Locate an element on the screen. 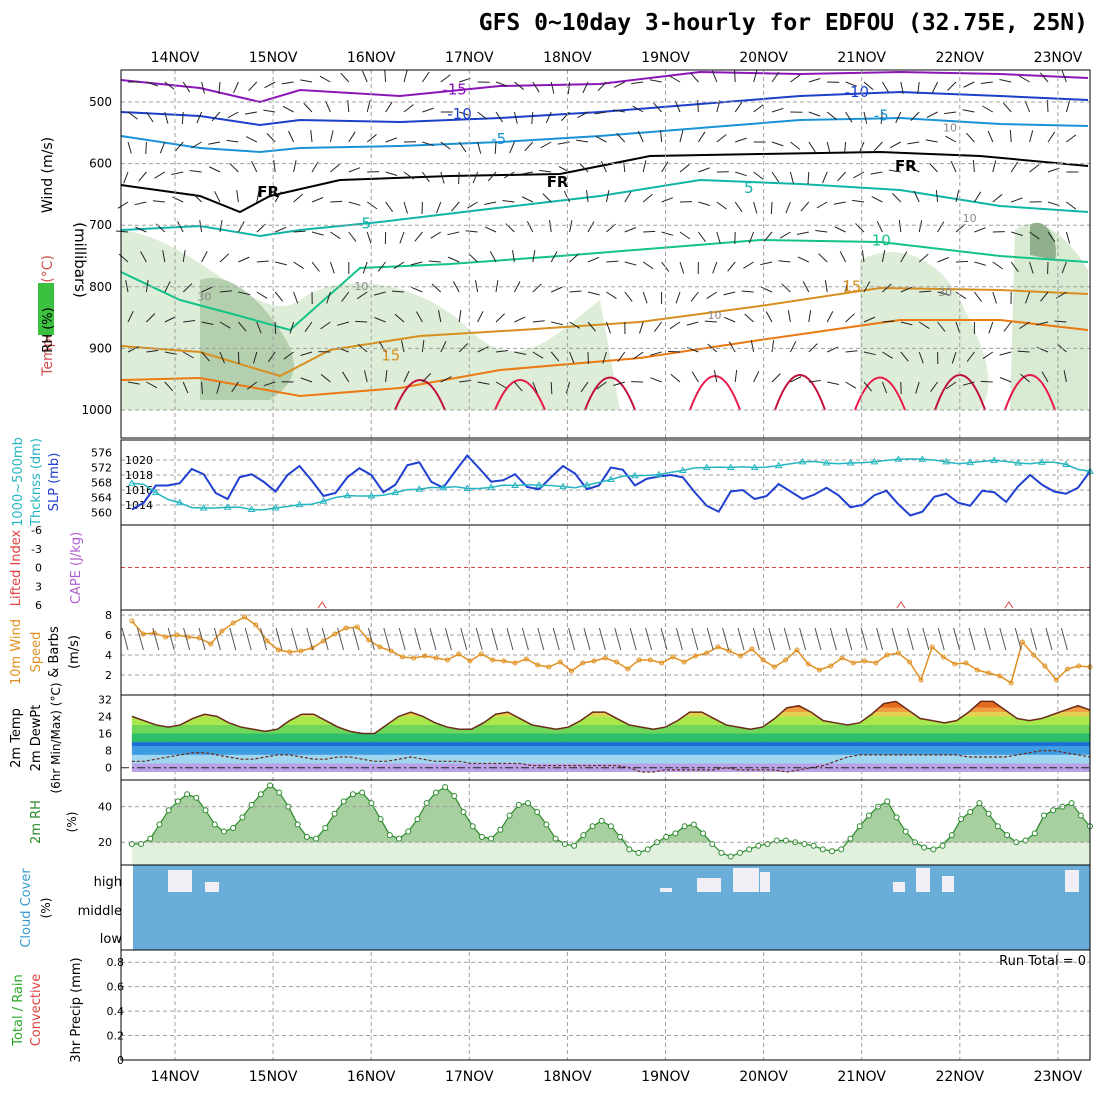 This screenshot has width=1100, height=1100. slp-line is located at coordinates (611, 485).